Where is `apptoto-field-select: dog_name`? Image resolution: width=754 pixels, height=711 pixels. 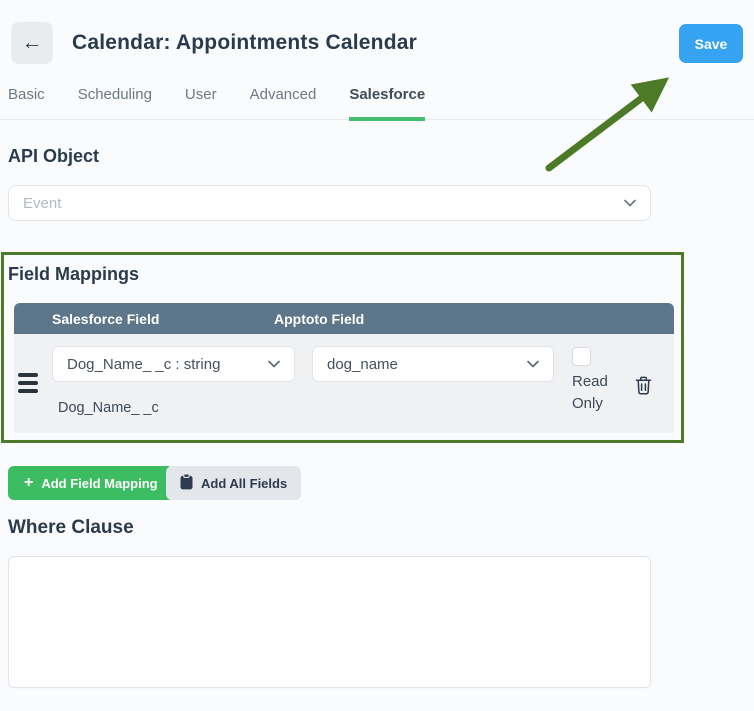 apptoto-field-select: dog_name is located at coordinates (433, 364).